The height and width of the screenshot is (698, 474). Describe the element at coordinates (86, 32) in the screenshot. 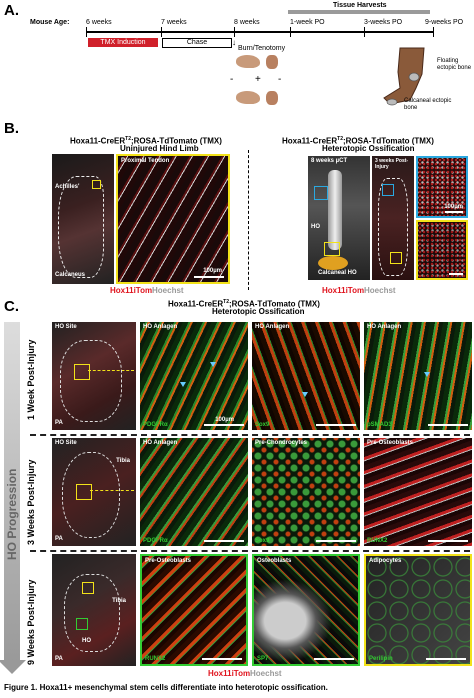

I see `tick-6w` at that location.